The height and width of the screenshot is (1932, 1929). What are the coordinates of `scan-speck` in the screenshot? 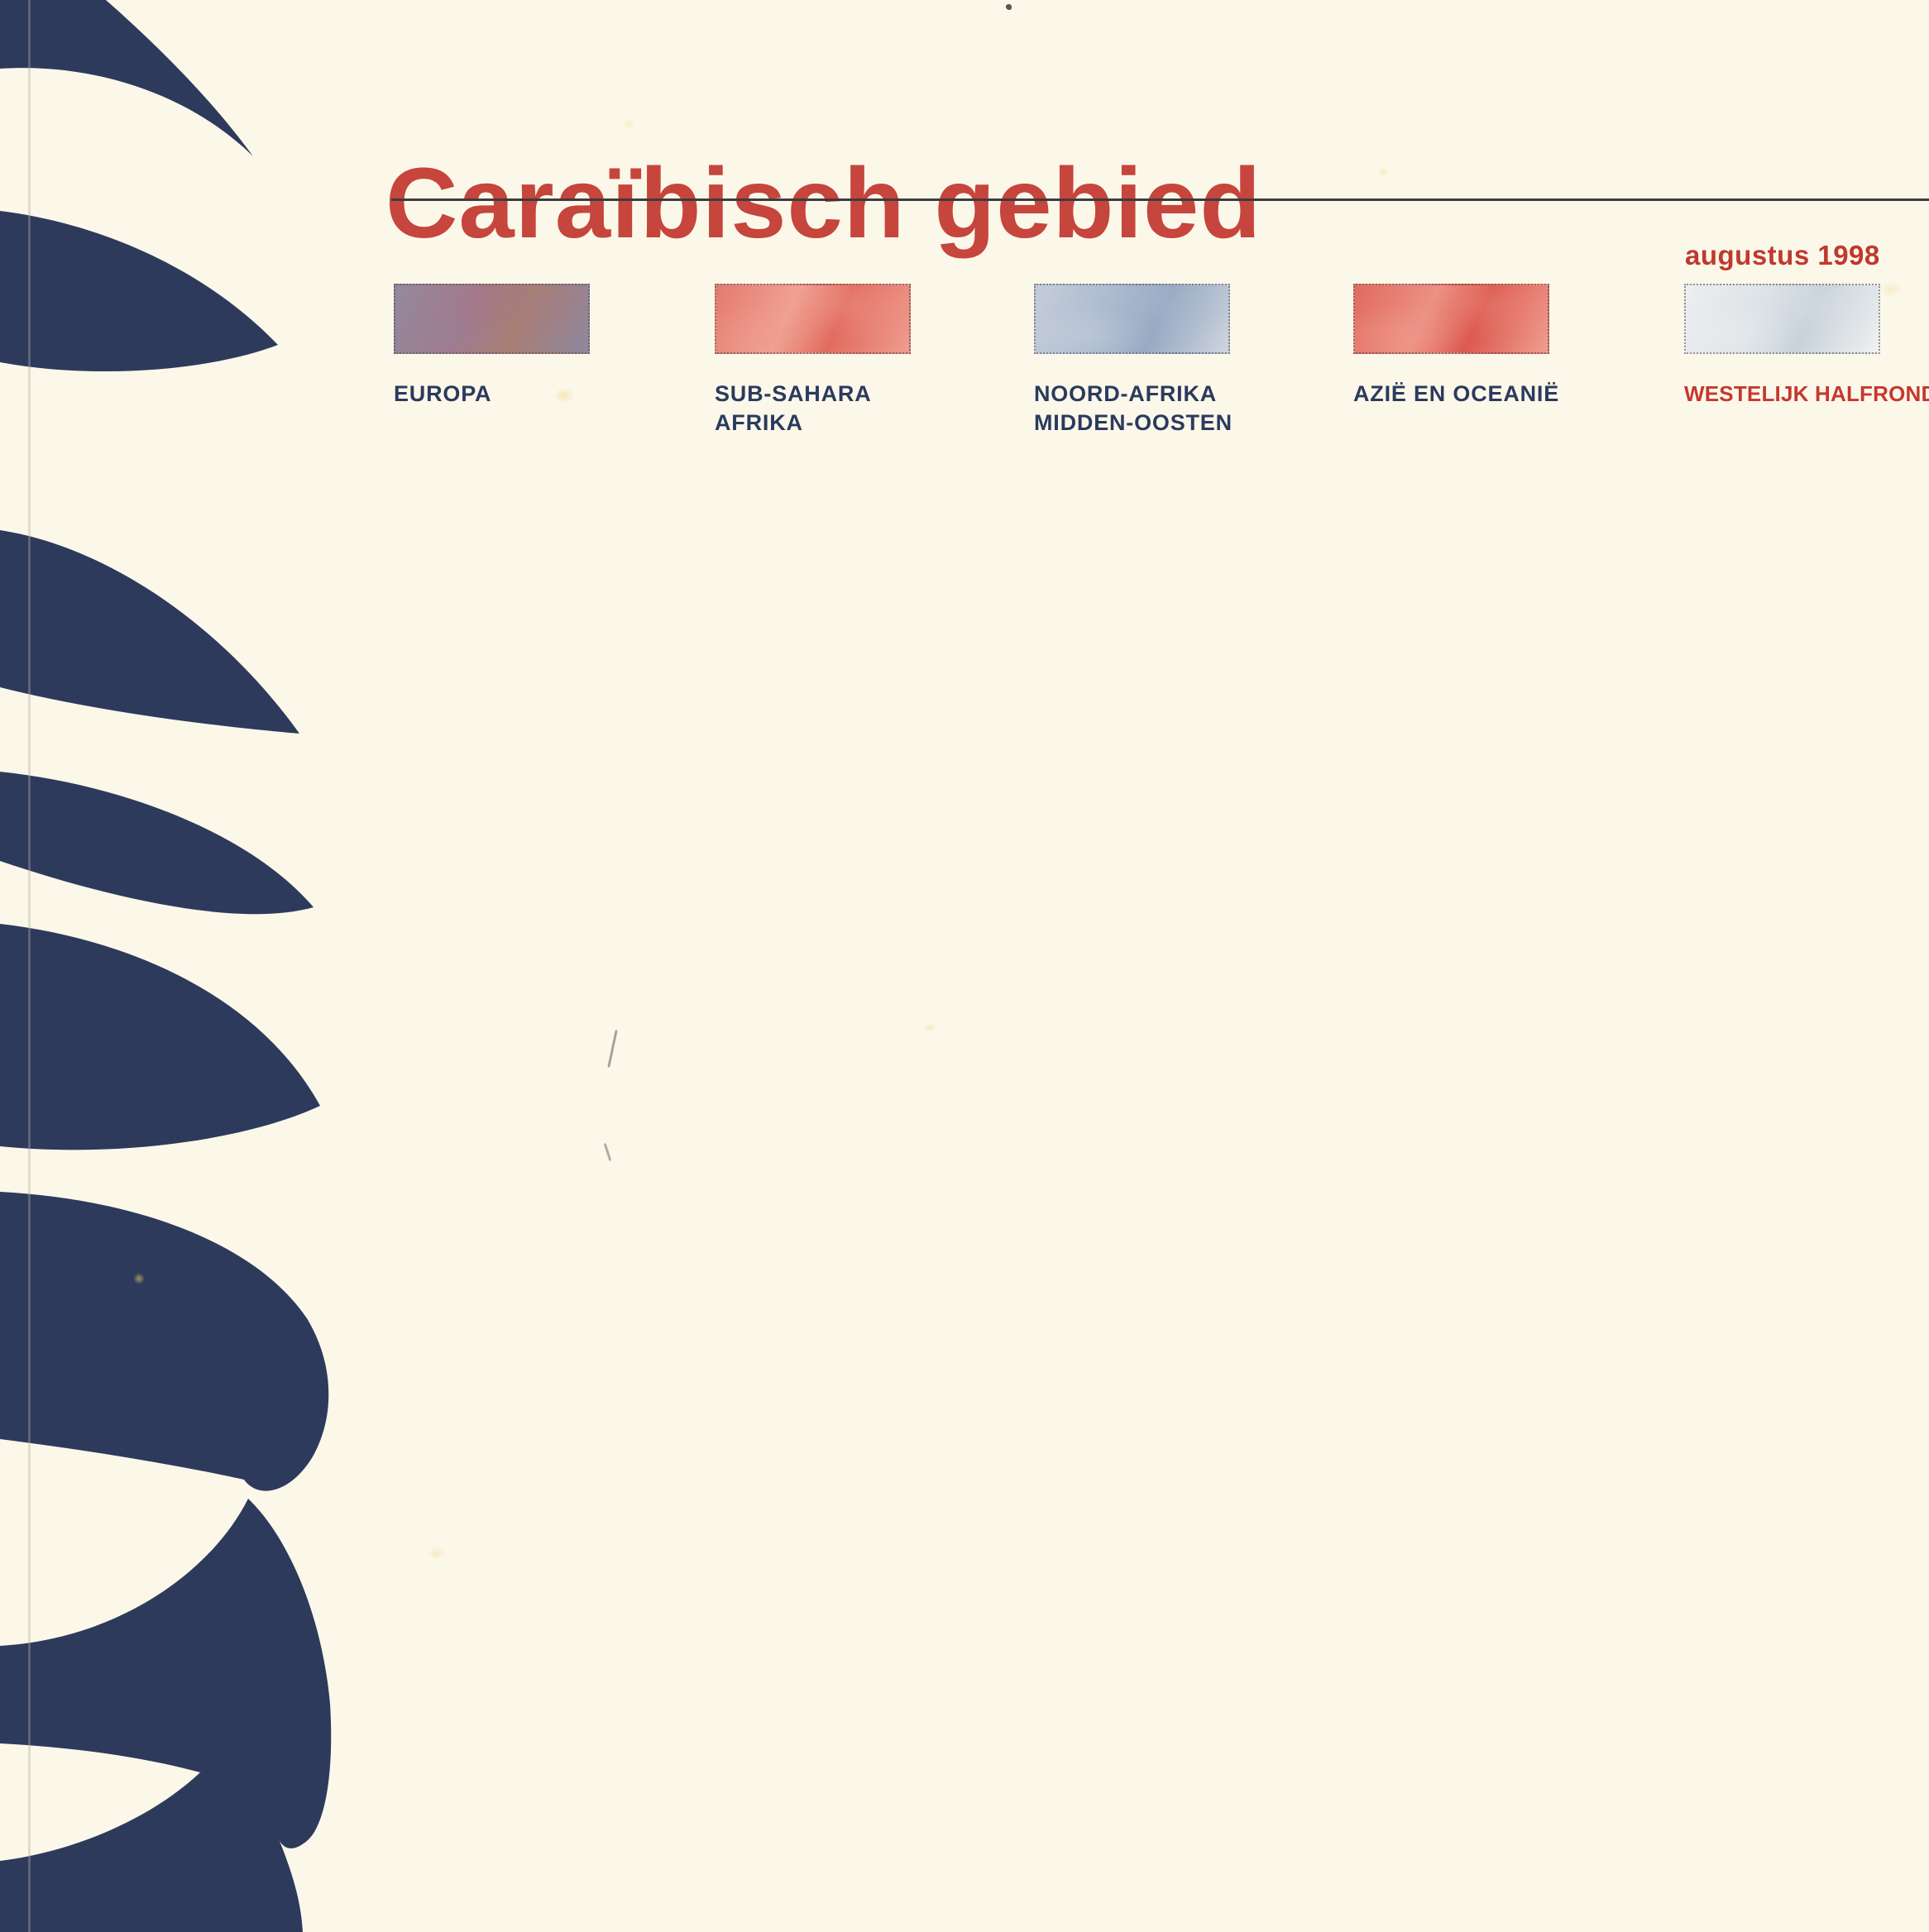 It's located at (1009, 7).